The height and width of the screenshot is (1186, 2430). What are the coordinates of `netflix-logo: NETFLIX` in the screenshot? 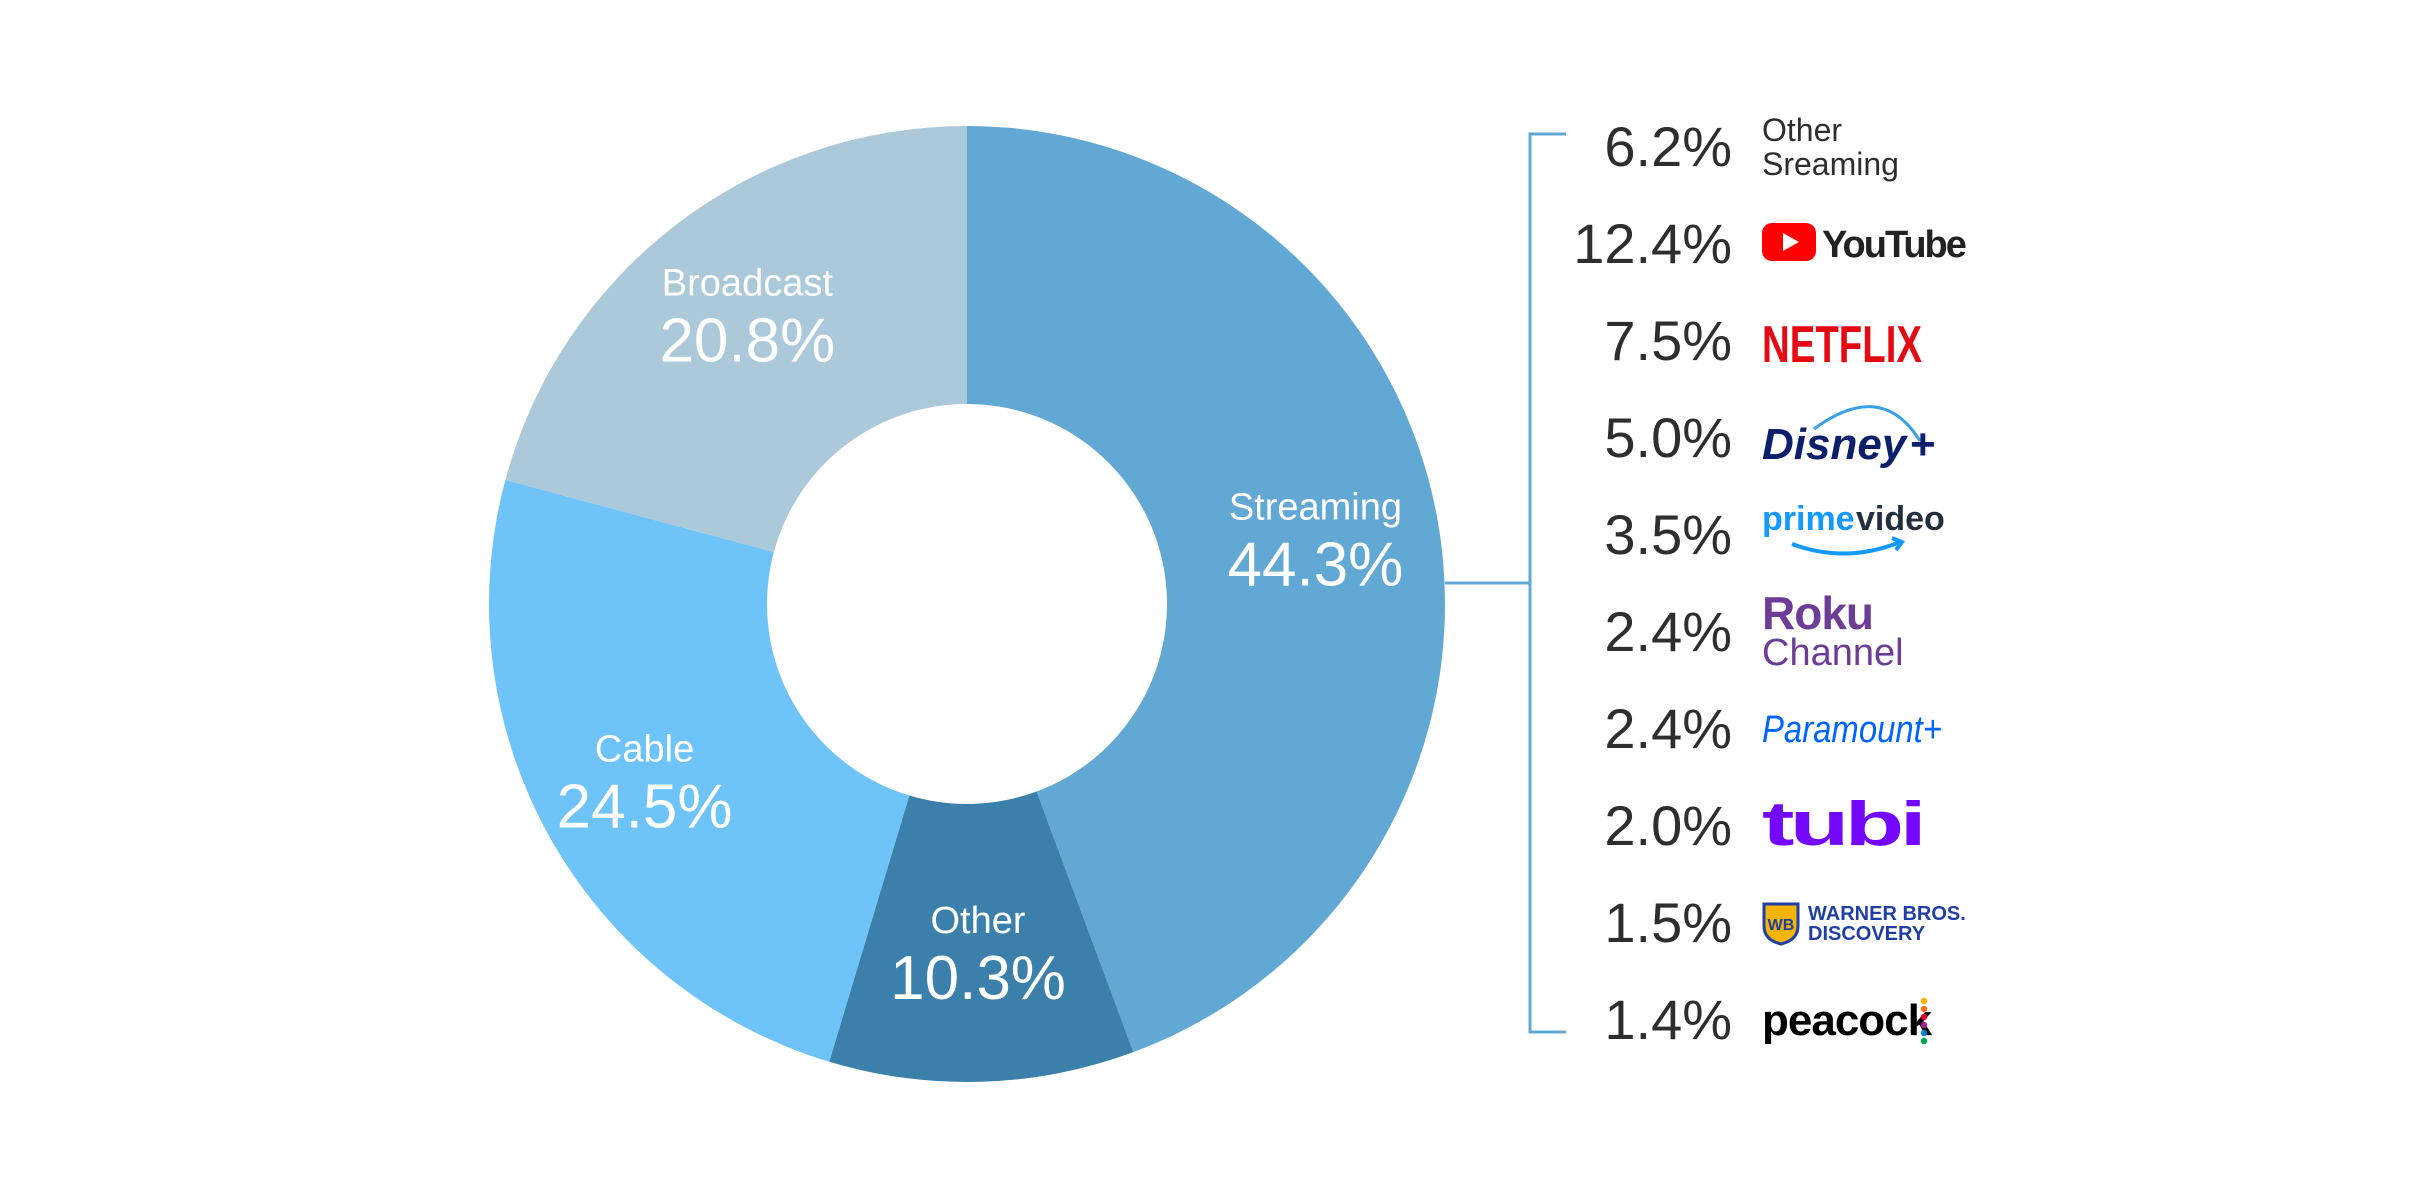 It's located at (1842, 345).